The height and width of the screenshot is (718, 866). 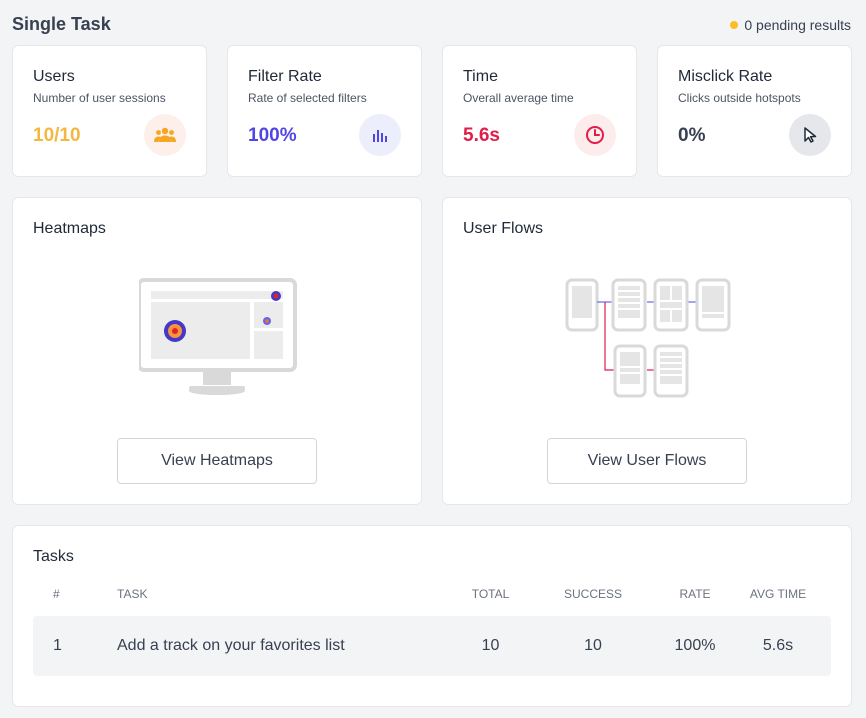 What do you see at coordinates (539, 111) in the screenshot?
I see `stat-card-time: Time Overall average time 5.6s` at bounding box center [539, 111].